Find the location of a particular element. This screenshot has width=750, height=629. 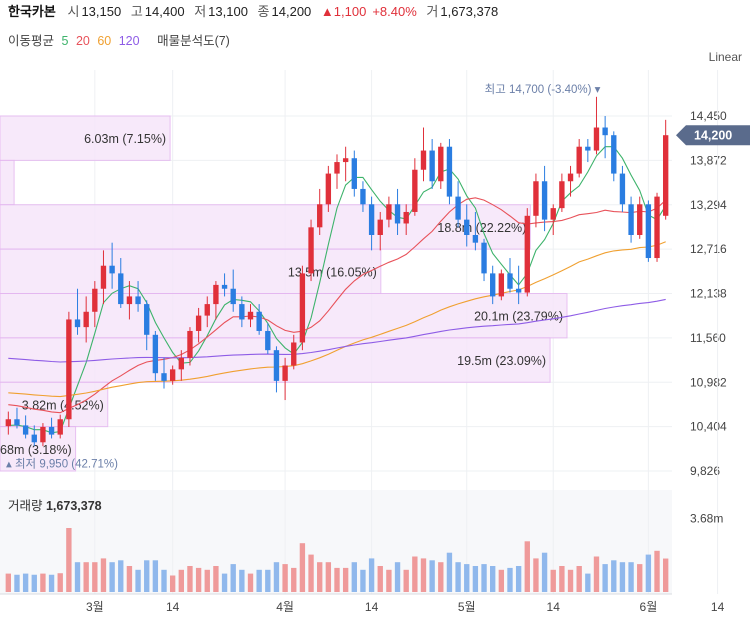

price-tick-label: 12,138 is located at coordinates (708, 294).